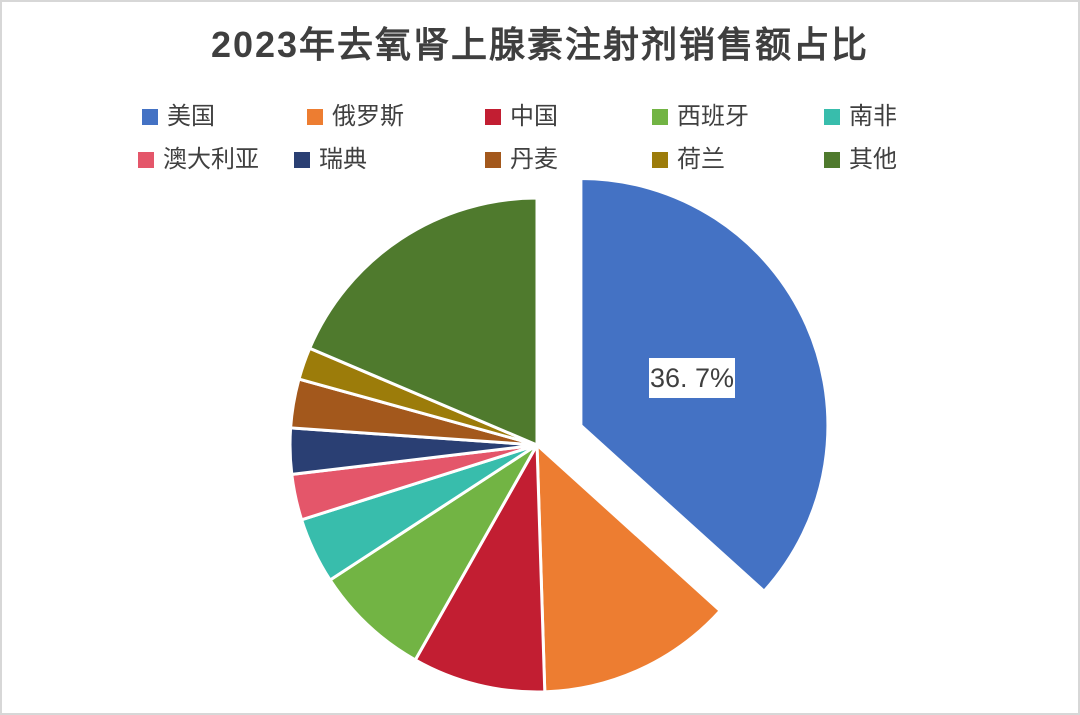 This screenshot has width=1080, height=715. Describe the element at coordinates (534, 159) in the screenshot. I see `legend-label: 丹麦` at that location.